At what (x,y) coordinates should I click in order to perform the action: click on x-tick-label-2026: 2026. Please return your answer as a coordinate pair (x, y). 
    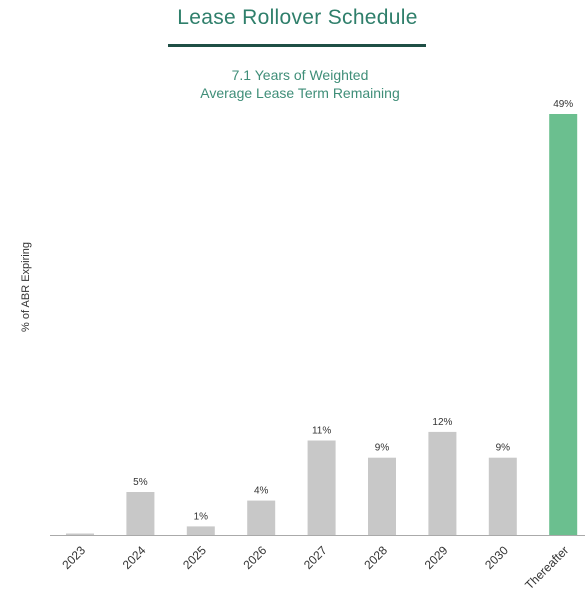
    Looking at the image, I should click on (255, 557).